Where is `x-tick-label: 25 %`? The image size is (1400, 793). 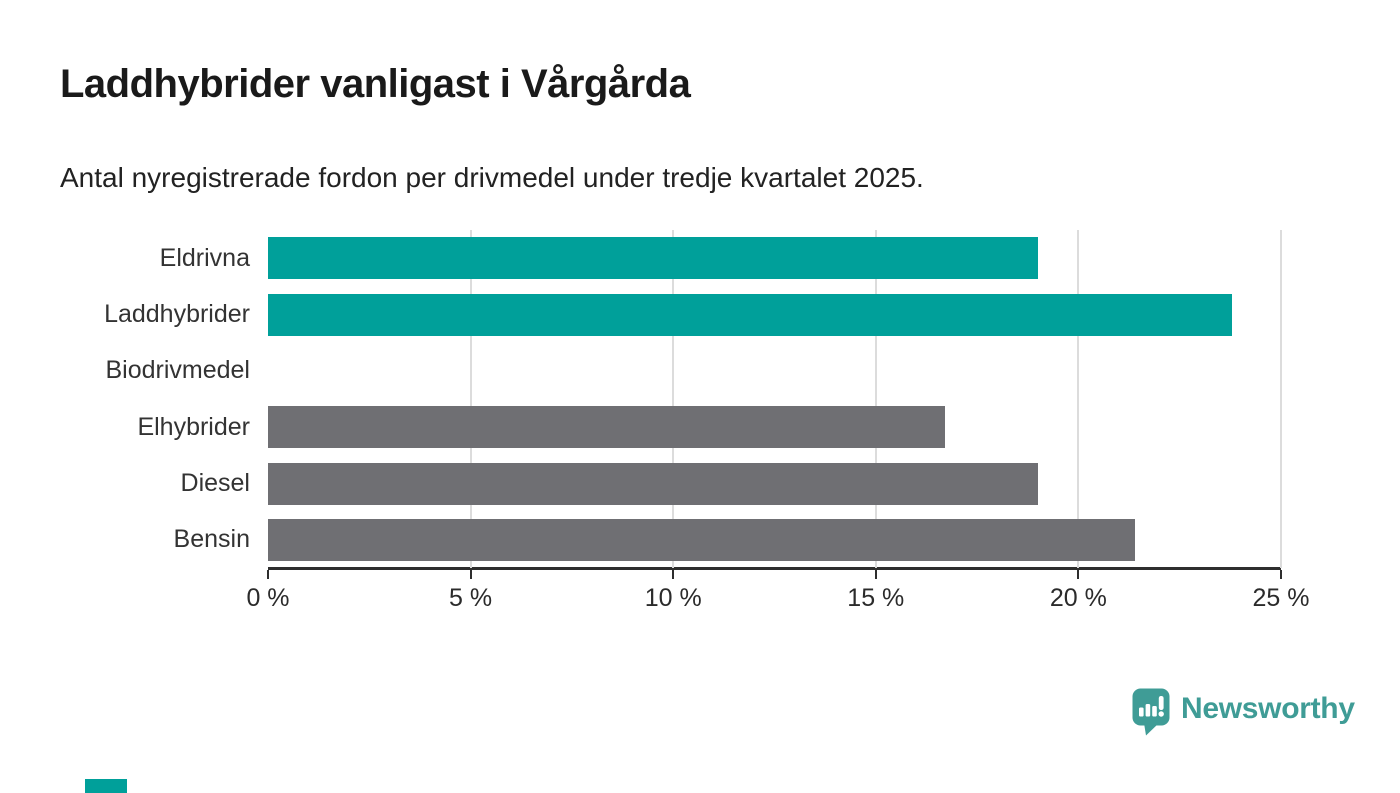 x-tick-label: 25 % is located at coordinates (1281, 598).